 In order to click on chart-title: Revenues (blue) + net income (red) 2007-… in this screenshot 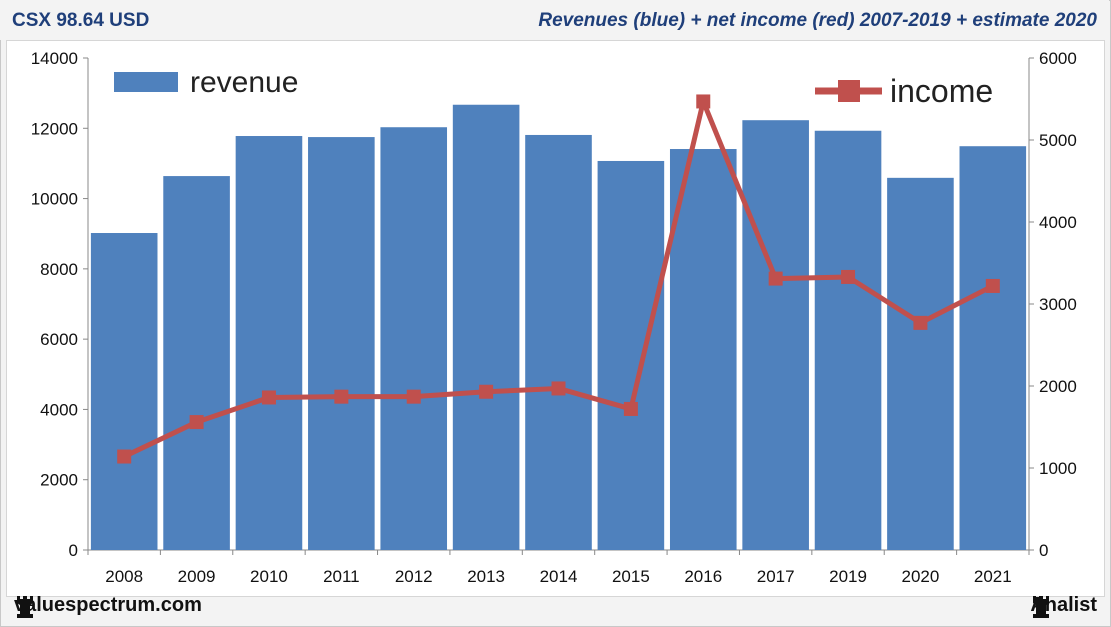, I will do `click(817, 20)`.